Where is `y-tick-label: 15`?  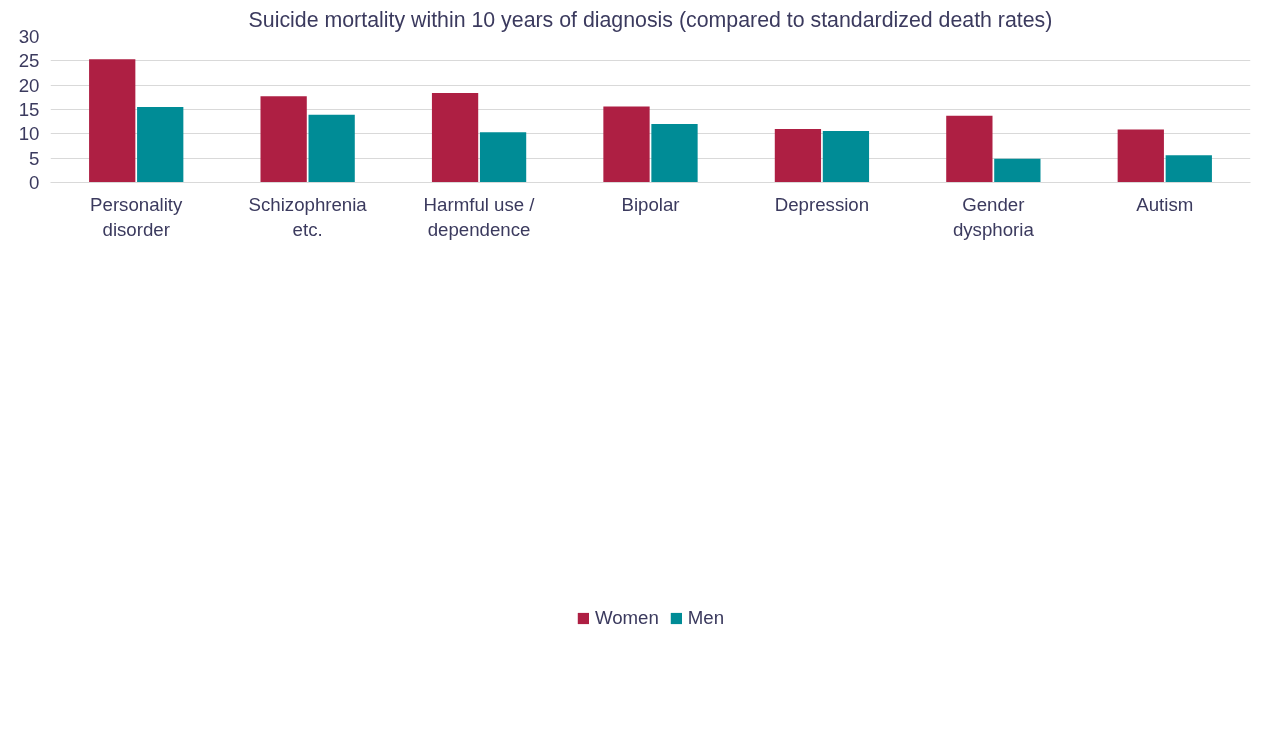 y-tick-label: 15 is located at coordinates (29, 109).